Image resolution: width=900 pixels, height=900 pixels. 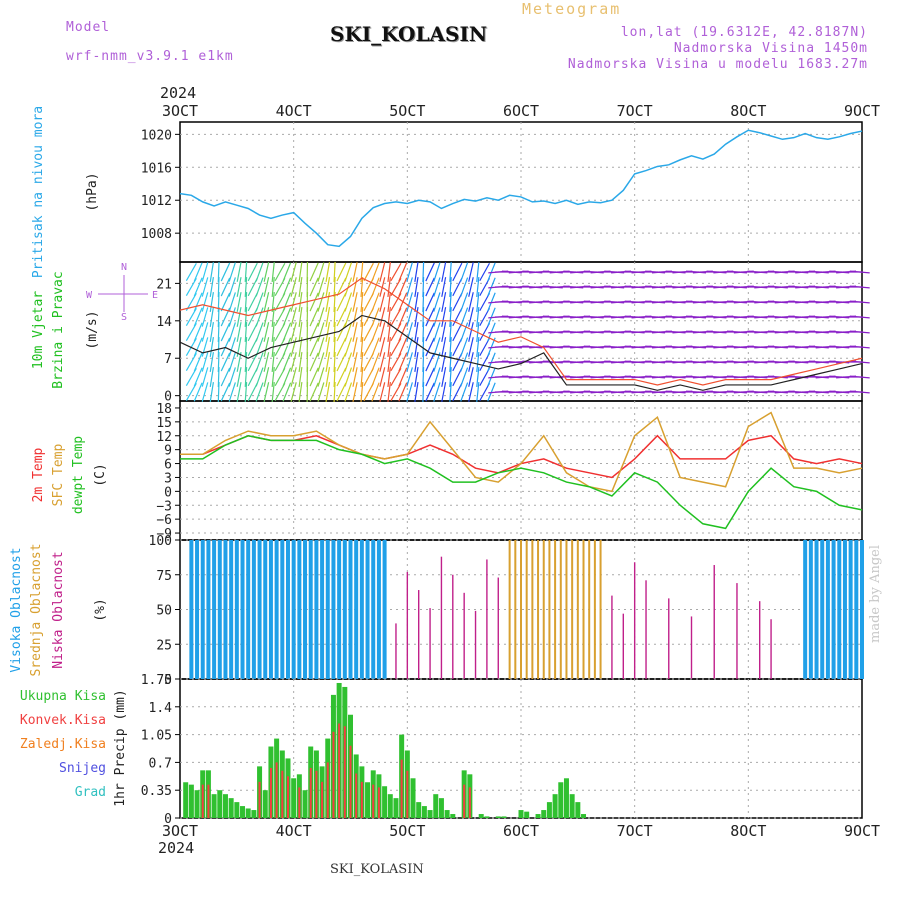 I want to click on y-tick-label: −9, so click(x=164, y=534).